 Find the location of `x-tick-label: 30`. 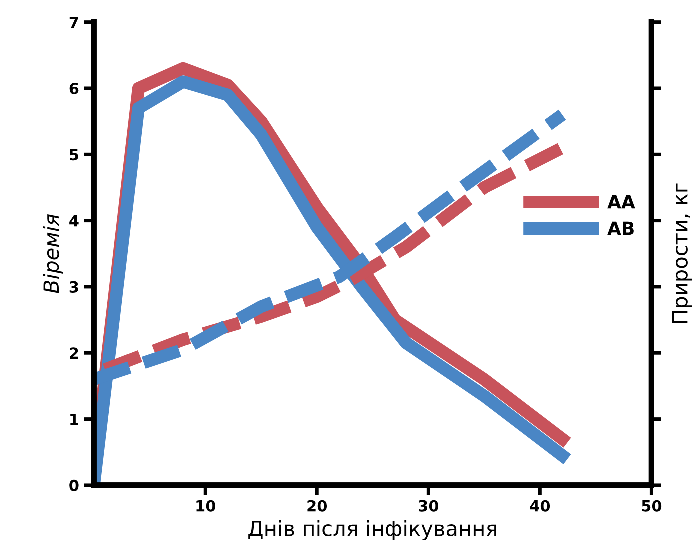

x-tick-label: 30 is located at coordinates (429, 506).